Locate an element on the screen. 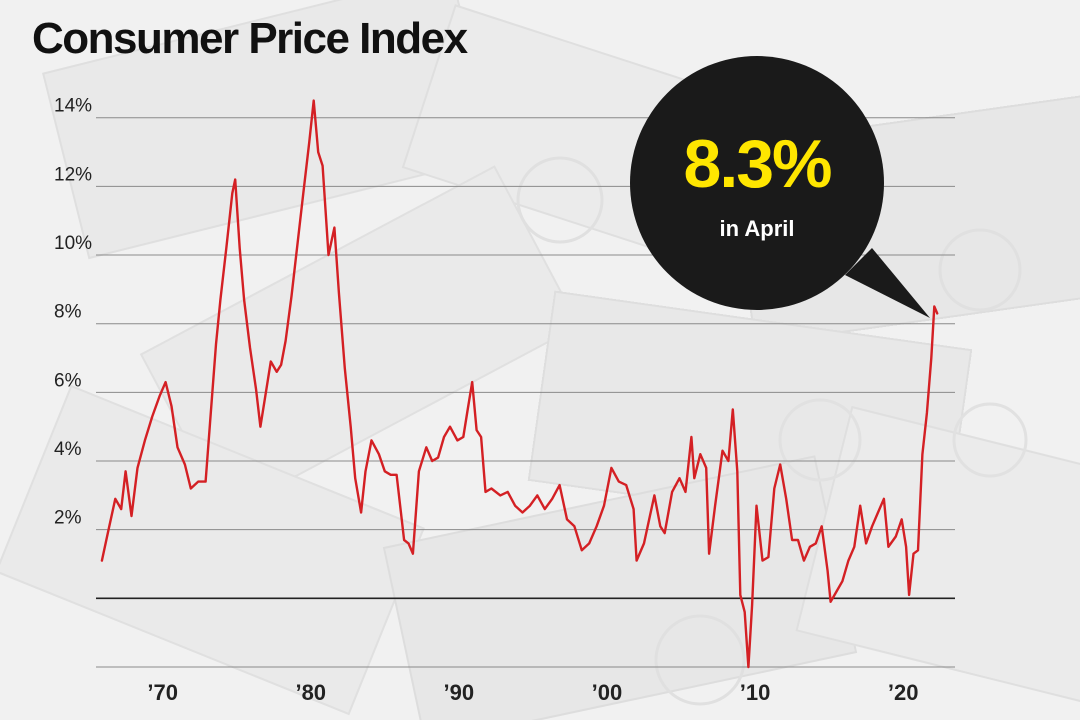 Image resolution: width=1080 pixels, height=720 pixels. callout-value: 8.3% is located at coordinates (758, 164).